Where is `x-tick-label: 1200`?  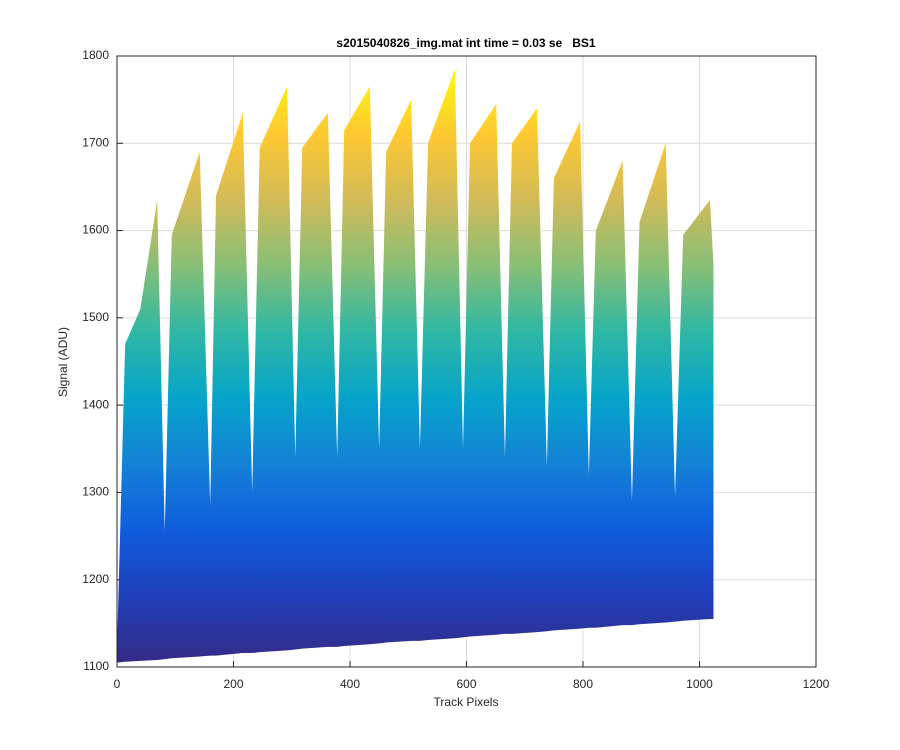
x-tick-label: 1200 is located at coordinates (816, 684).